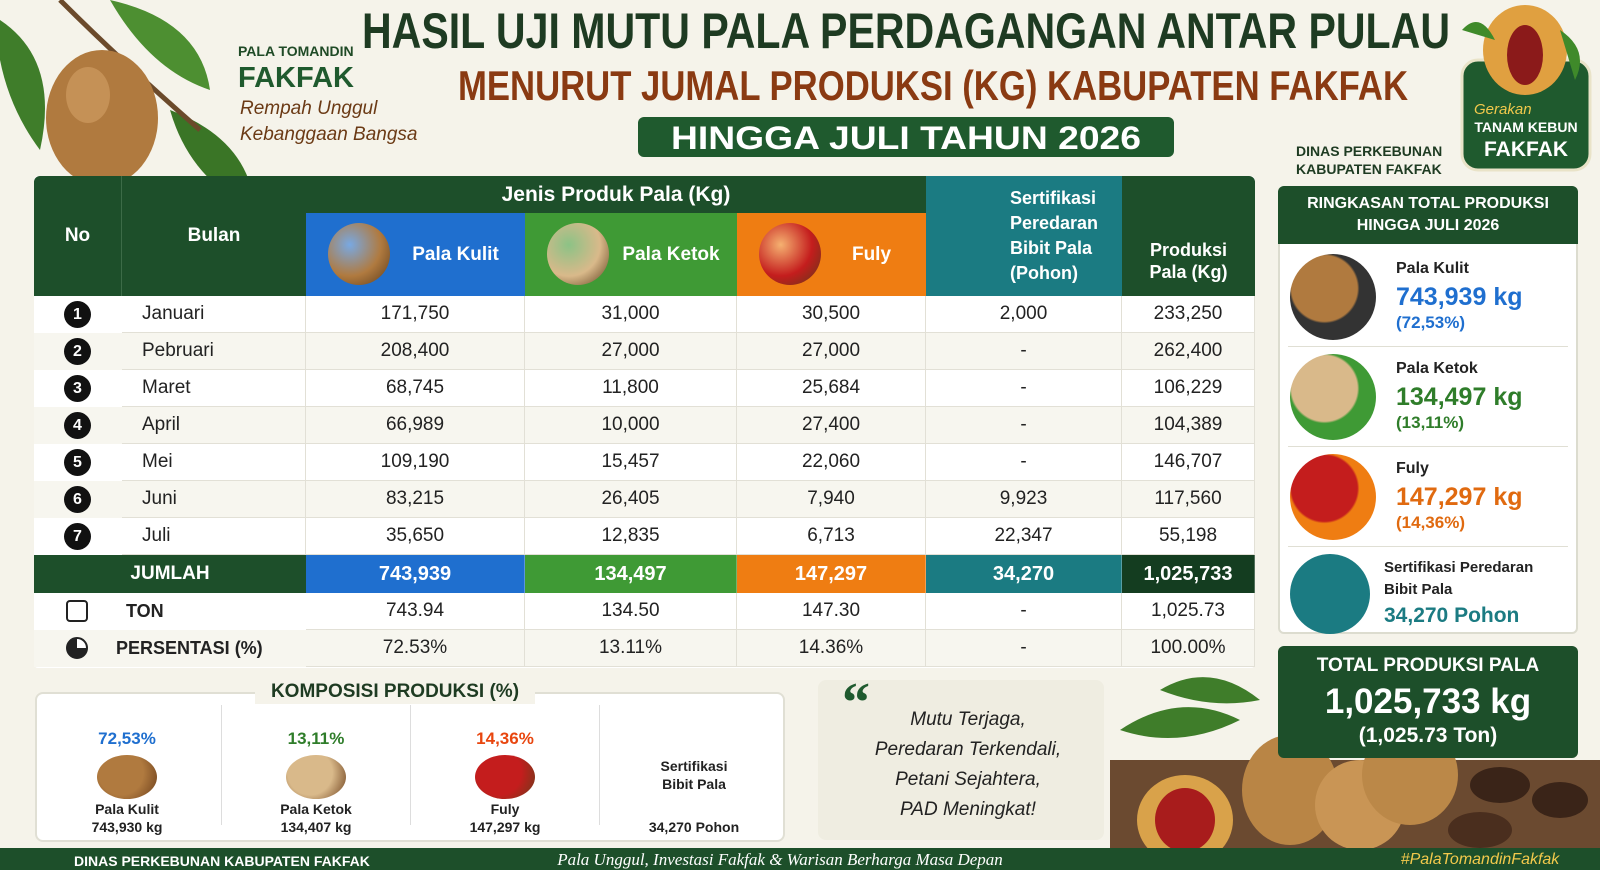 This screenshot has width=1600, height=870. What do you see at coordinates (127, 809) in the screenshot?
I see `gauge-name: Pala Kulit` at bounding box center [127, 809].